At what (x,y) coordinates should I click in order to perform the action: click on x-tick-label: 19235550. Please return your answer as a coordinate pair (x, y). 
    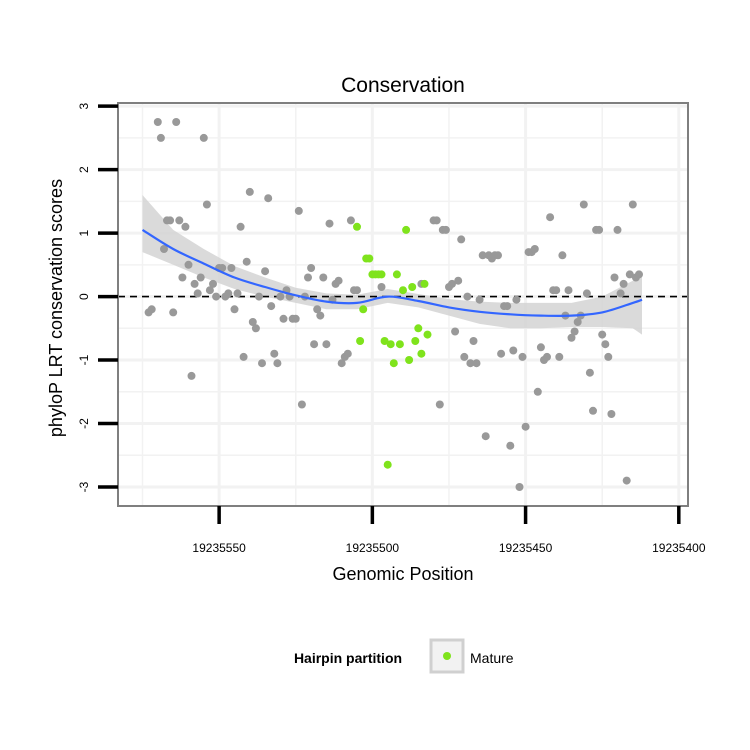
    Looking at the image, I should click on (219, 548).